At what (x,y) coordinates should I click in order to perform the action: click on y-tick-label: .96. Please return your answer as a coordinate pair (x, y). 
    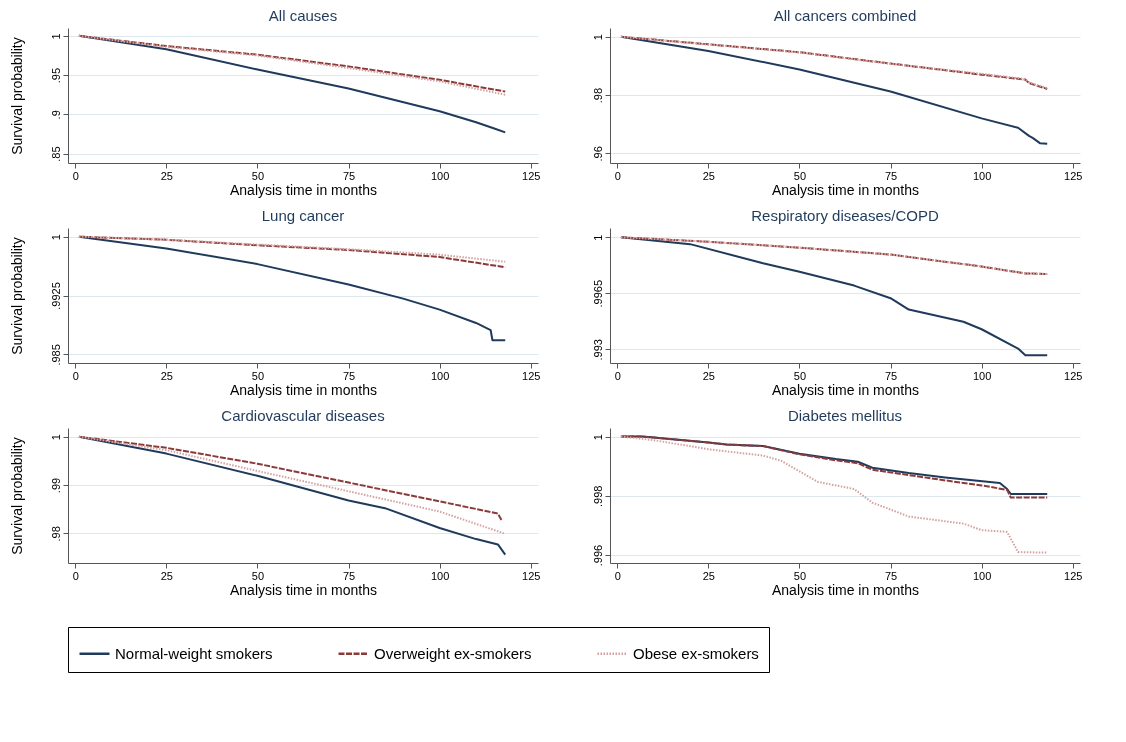
    Looking at the image, I should click on (597, 154).